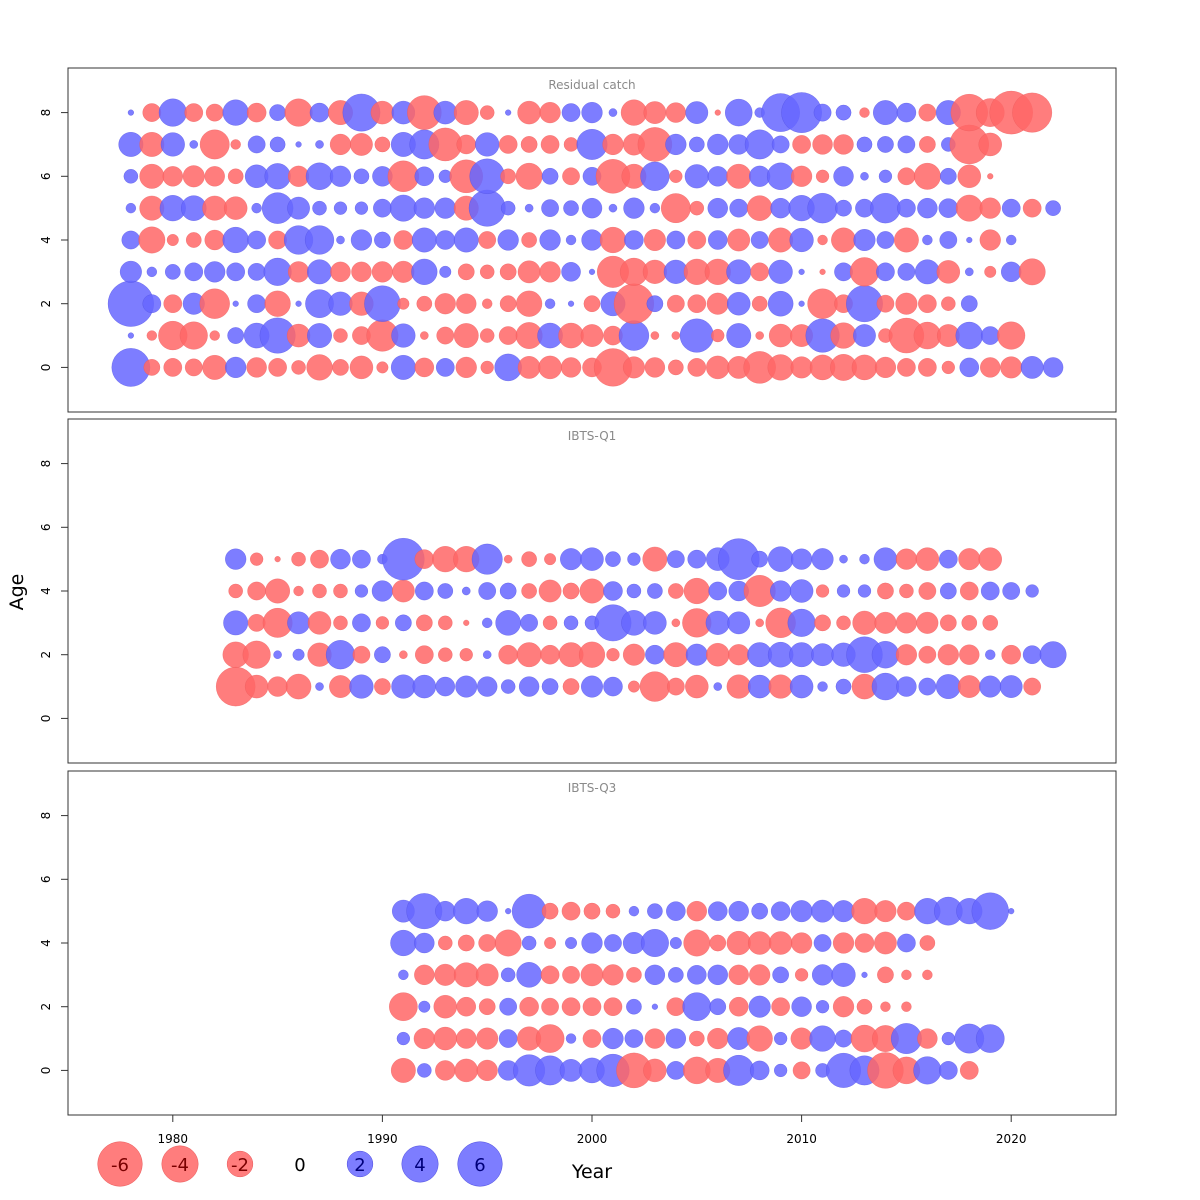 This screenshot has width=1200, height=1200. What do you see at coordinates (240, 1164) in the screenshot?
I see `legend-bubble` at bounding box center [240, 1164].